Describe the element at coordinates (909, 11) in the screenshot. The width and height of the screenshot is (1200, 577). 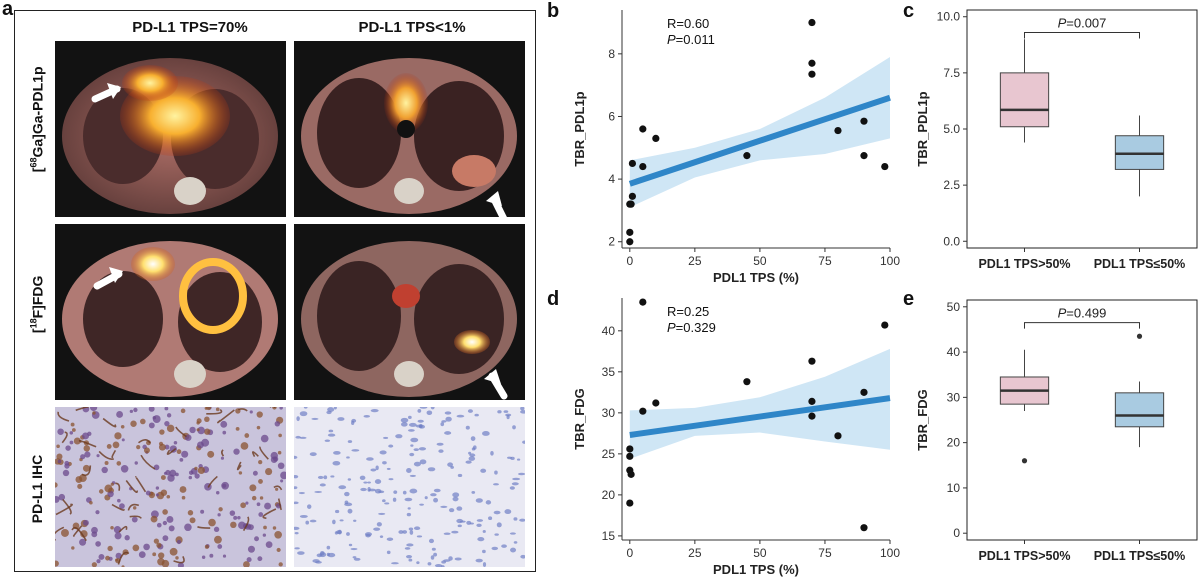
I see `panel-letter-c: c` at that location.